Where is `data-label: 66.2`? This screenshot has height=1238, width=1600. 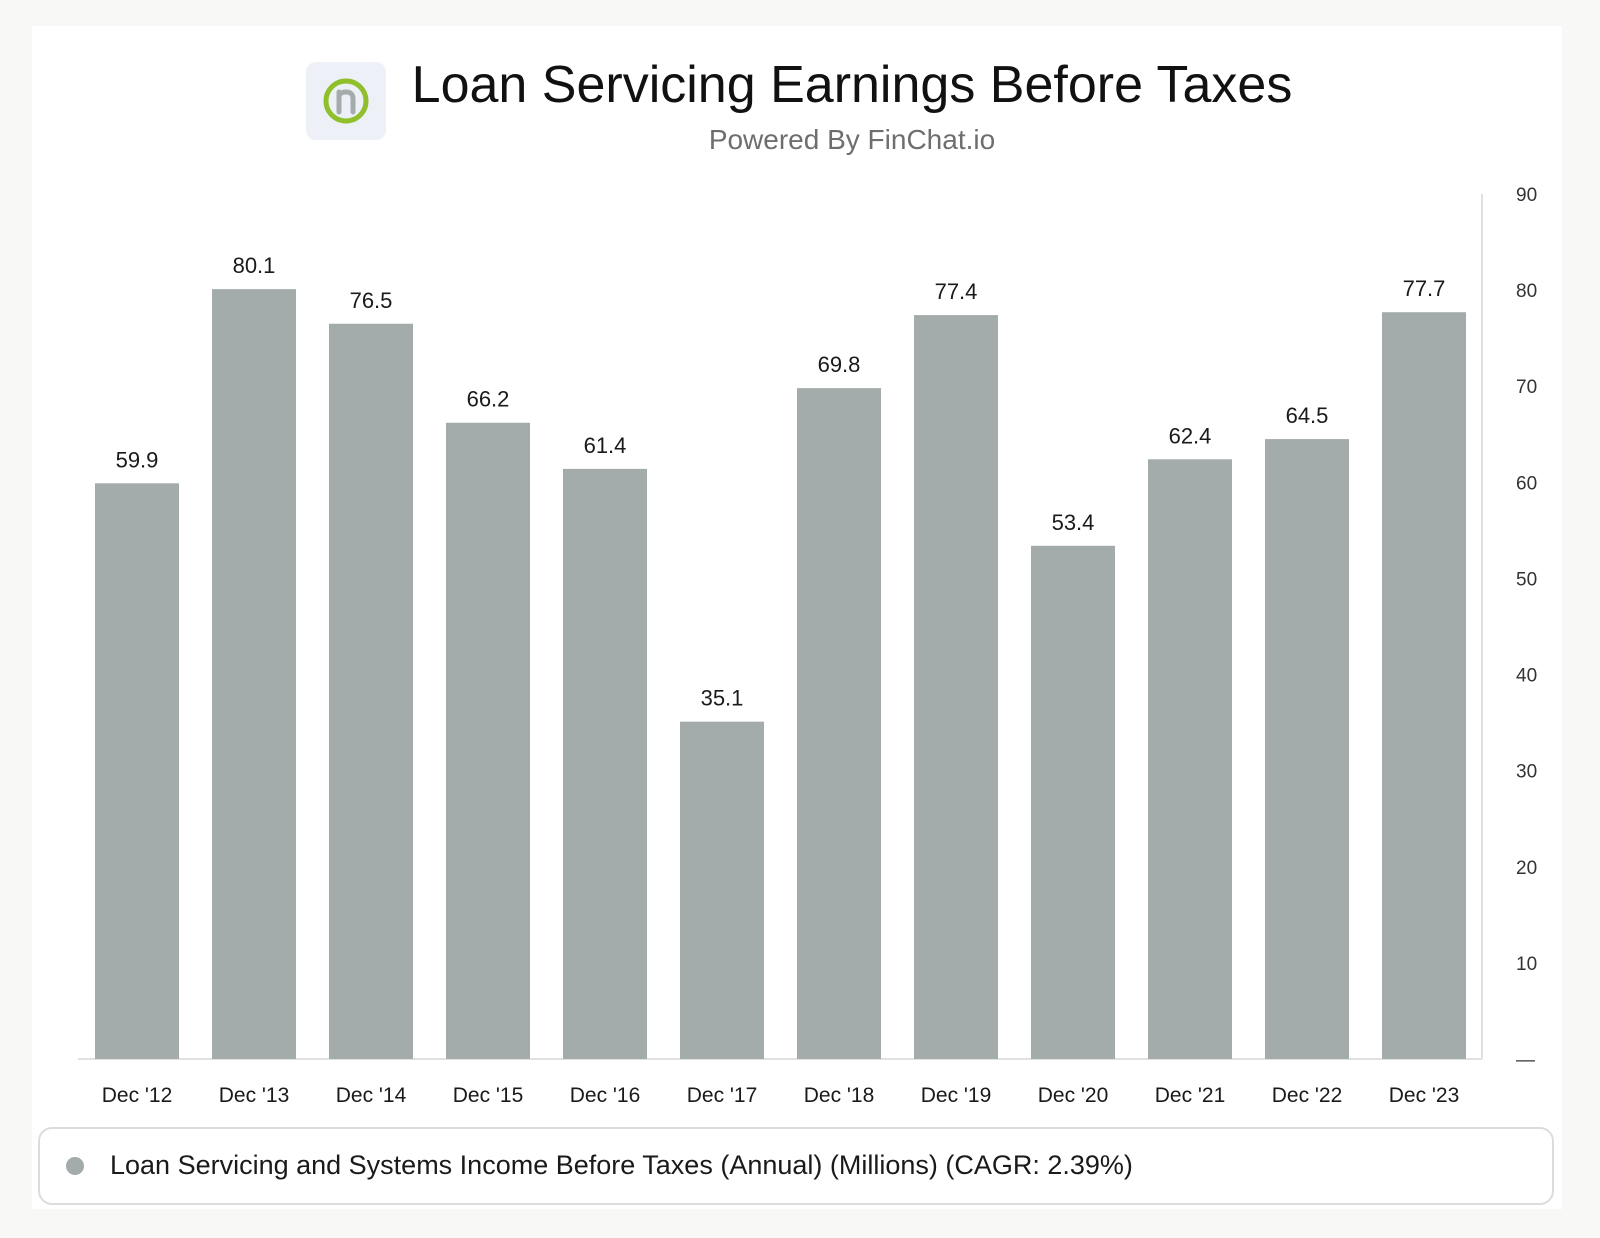
data-label: 66.2 is located at coordinates (488, 399).